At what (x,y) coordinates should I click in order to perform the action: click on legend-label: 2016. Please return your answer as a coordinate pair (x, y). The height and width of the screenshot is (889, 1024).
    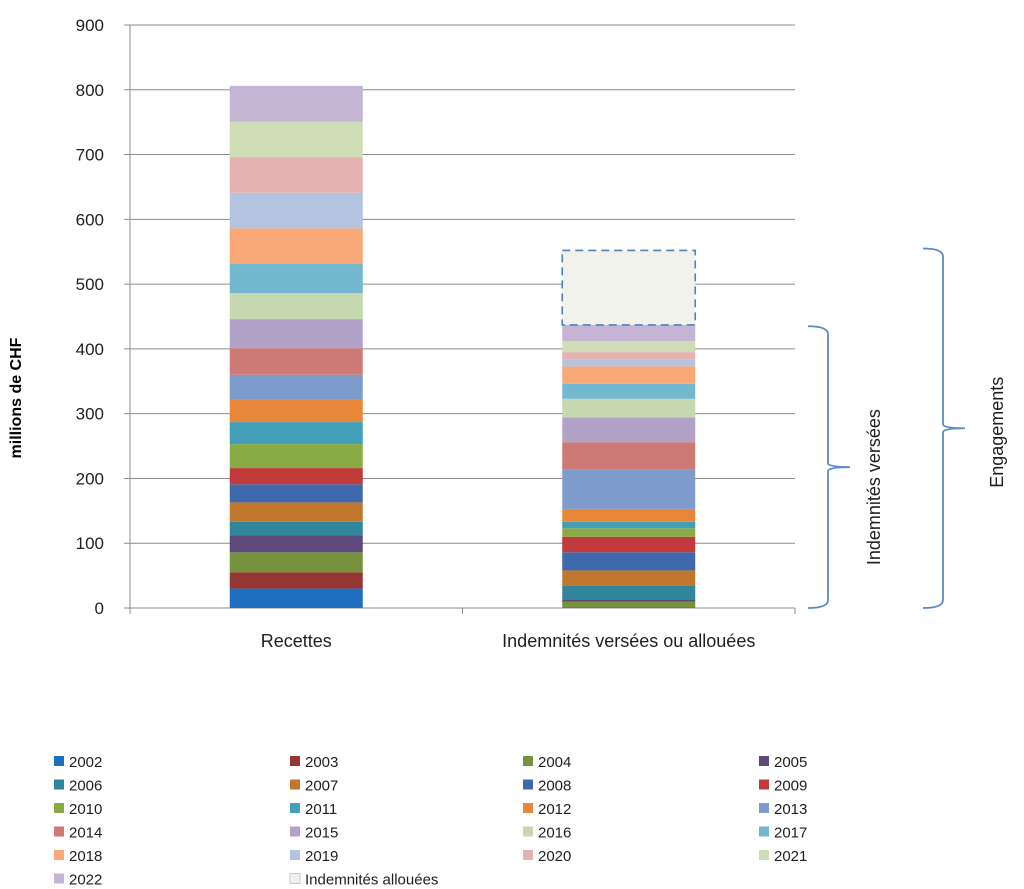
    Looking at the image, I should click on (554, 833).